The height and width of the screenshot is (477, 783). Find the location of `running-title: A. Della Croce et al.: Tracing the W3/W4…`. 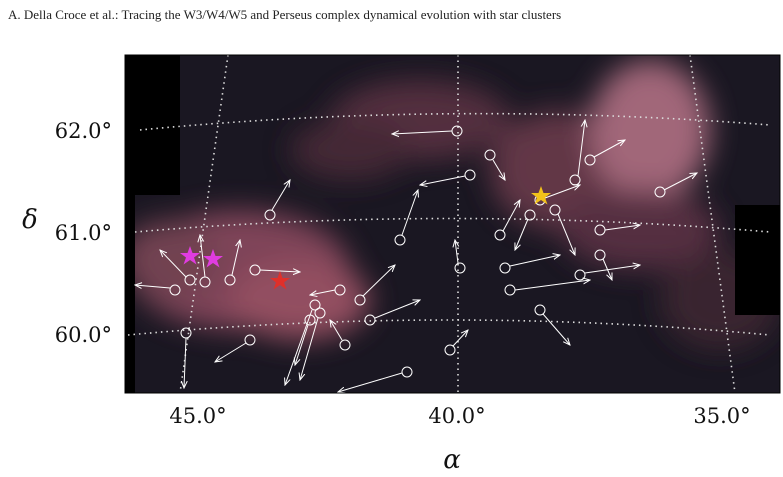

running-title: A. Della Croce et al.: Tracing the W3/W4… is located at coordinates (284, 14).